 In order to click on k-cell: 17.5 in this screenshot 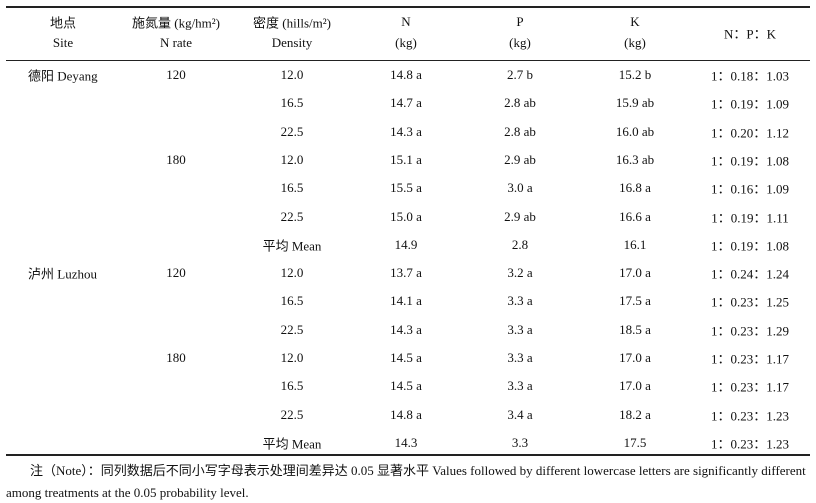, I will do `click(635, 442)`.